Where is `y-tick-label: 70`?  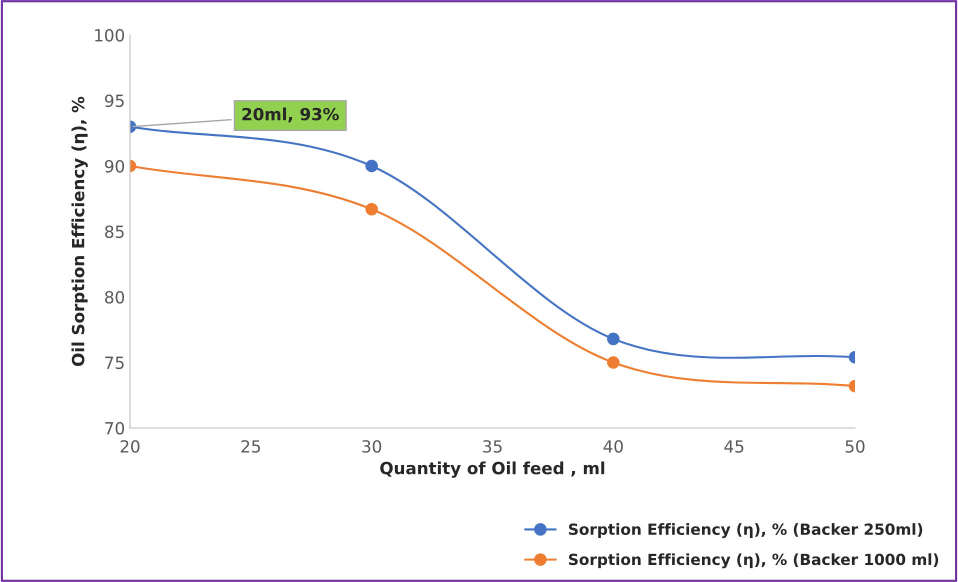
y-tick-label: 70 is located at coordinates (114, 428).